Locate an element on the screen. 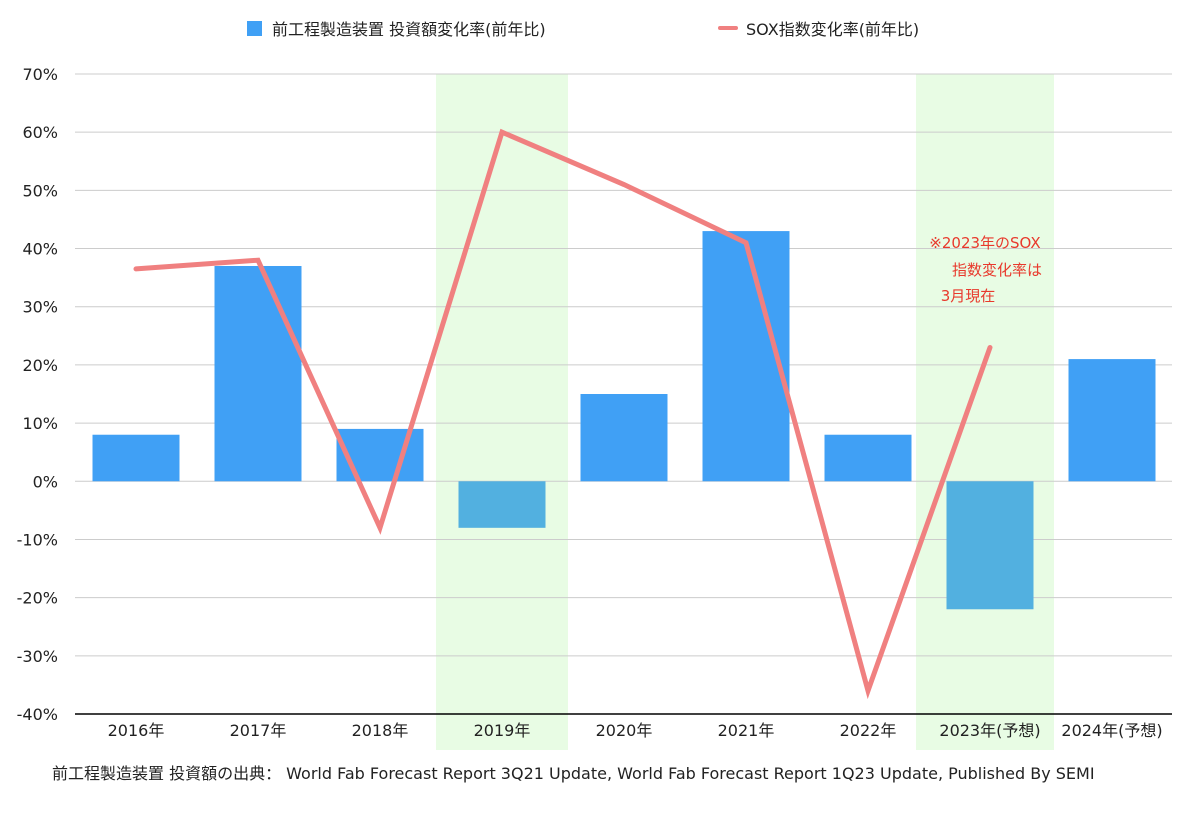 The width and height of the screenshot is (1200, 815). y-tick-label: -40% is located at coordinates (37, 714).